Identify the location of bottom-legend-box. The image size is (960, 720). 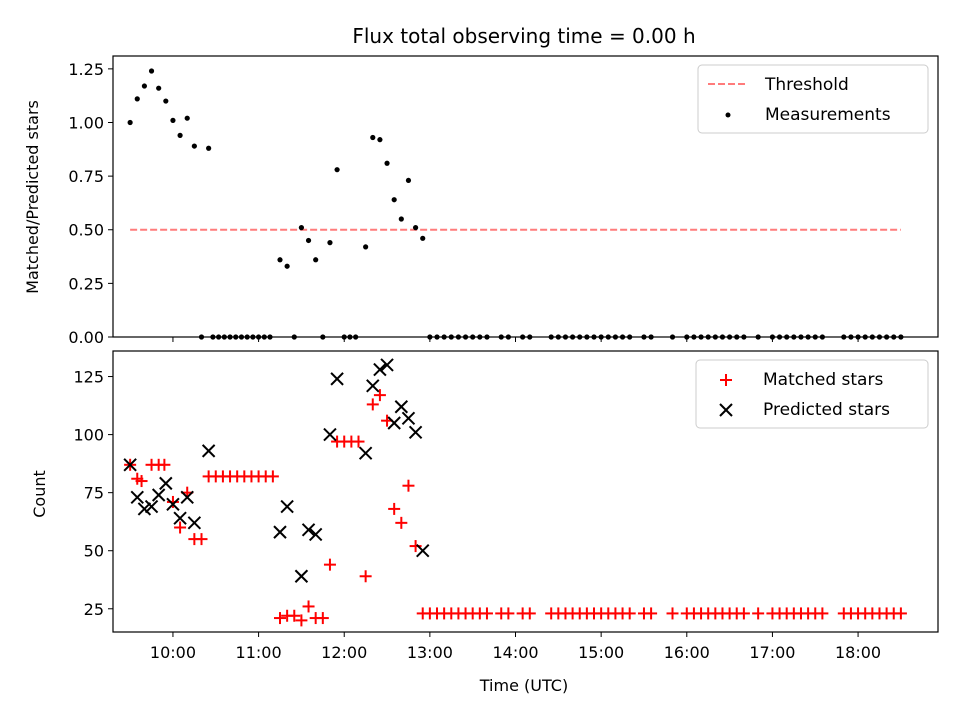
(812, 394).